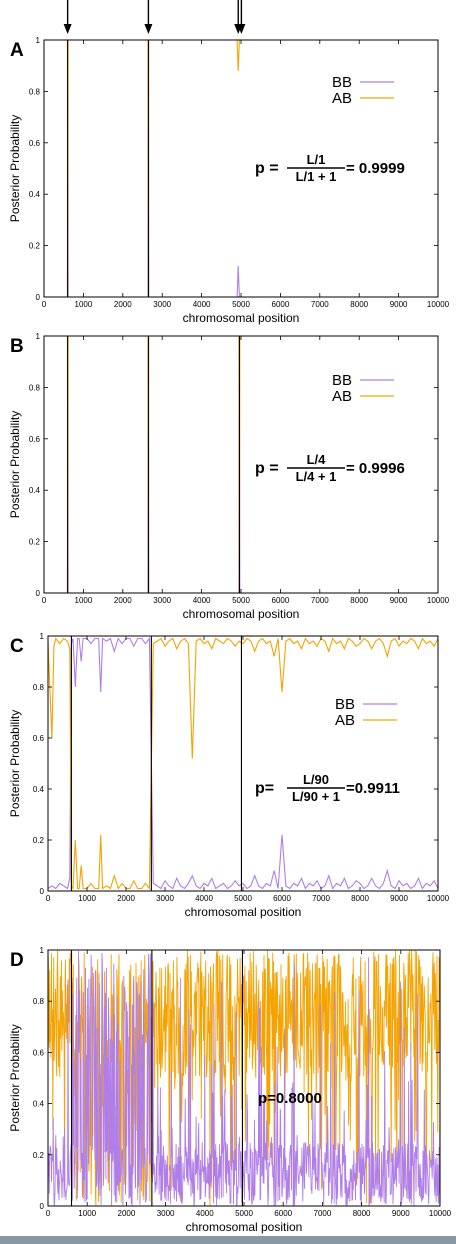  Describe the element at coordinates (228, 1240) in the screenshot. I see `bottom-bar` at that location.